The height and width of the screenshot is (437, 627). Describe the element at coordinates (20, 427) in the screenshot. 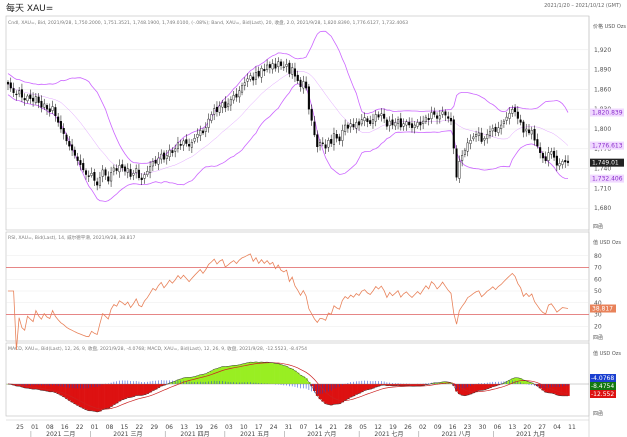

I see `x-tick-label: 25` at that location.